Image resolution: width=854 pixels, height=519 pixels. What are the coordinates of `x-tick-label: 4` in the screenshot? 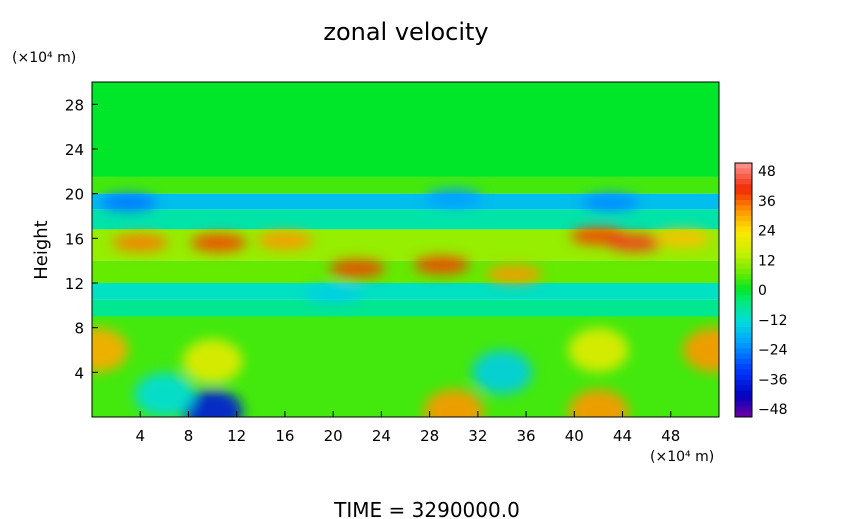 It's located at (140, 436).